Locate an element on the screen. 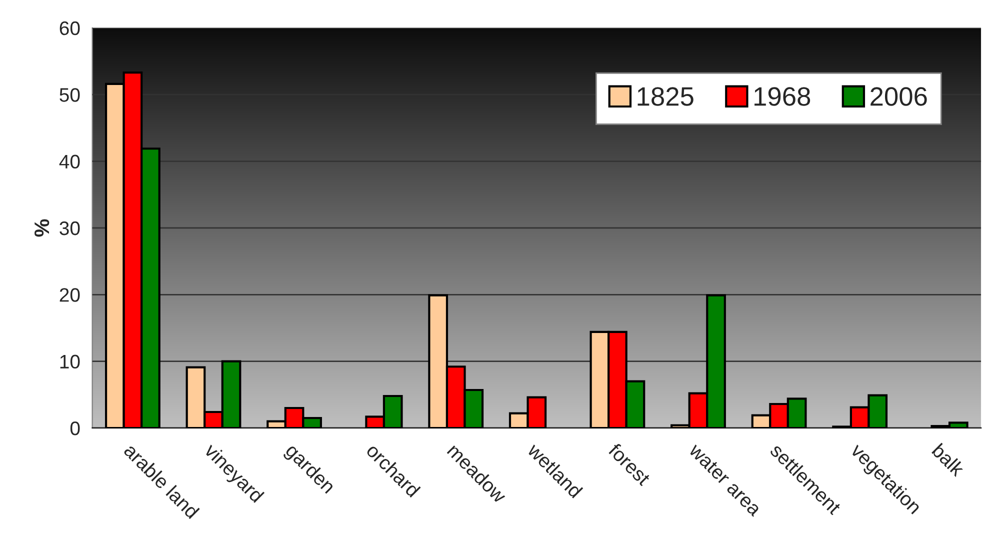  legend-label: 2006 is located at coordinates (898, 96).